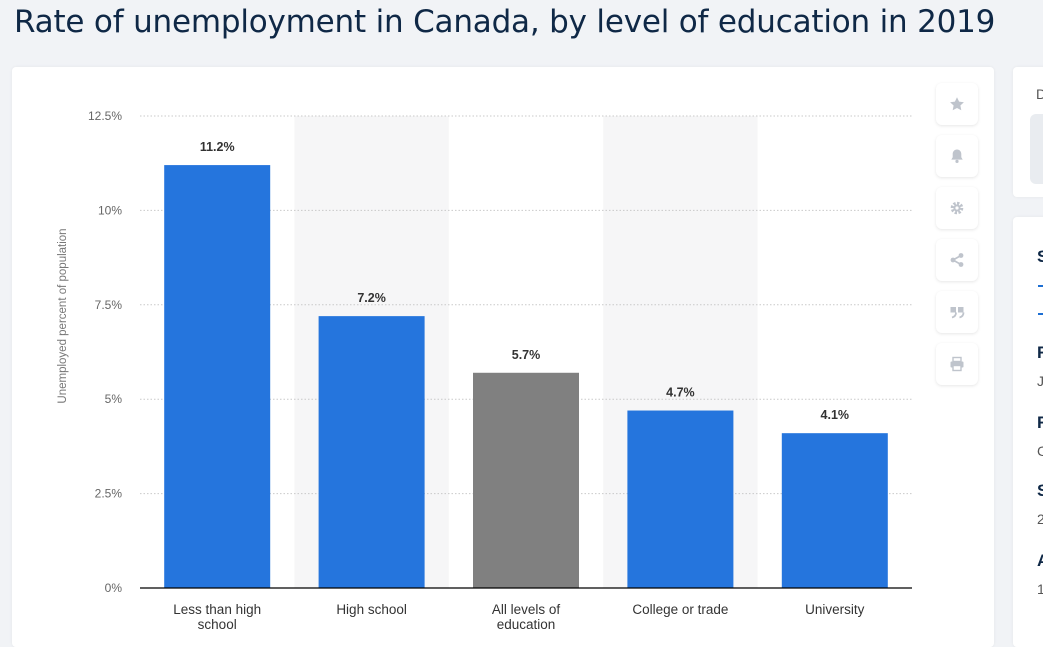 The width and height of the screenshot is (1043, 647). What do you see at coordinates (835, 415) in the screenshot?
I see `bar-value-label: 4.1%` at bounding box center [835, 415].